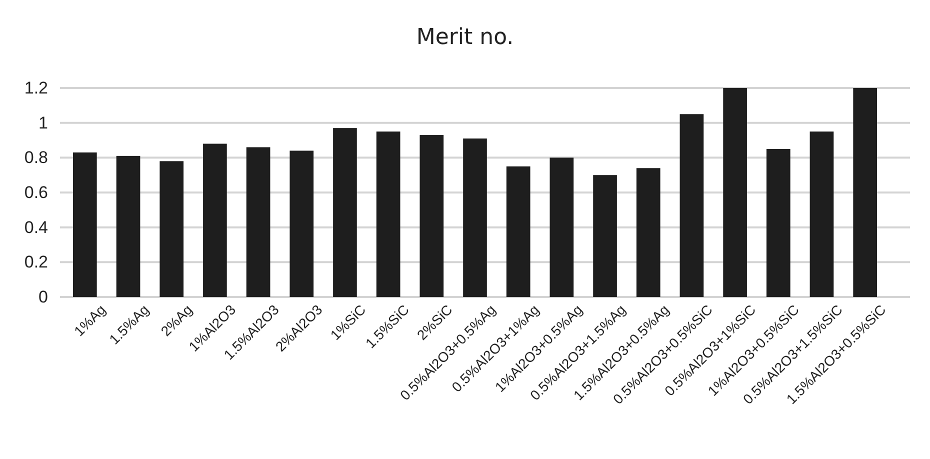 This screenshot has width=930, height=459. Describe the element at coordinates (36, 88) in the screenshot. I see `y-tick-label: 1.2` at that location.